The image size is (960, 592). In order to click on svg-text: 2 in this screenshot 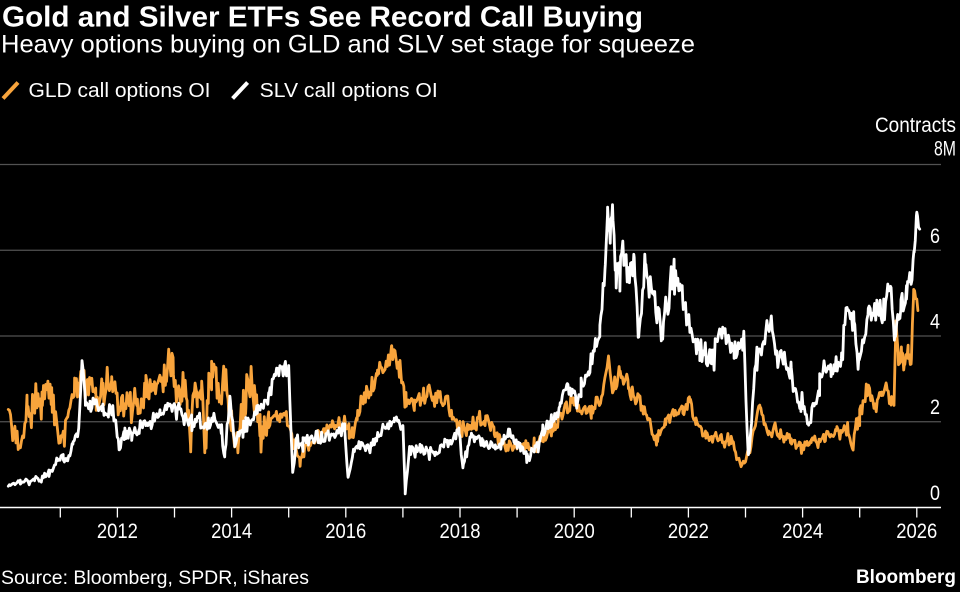, I will do `click(935, 407)`.